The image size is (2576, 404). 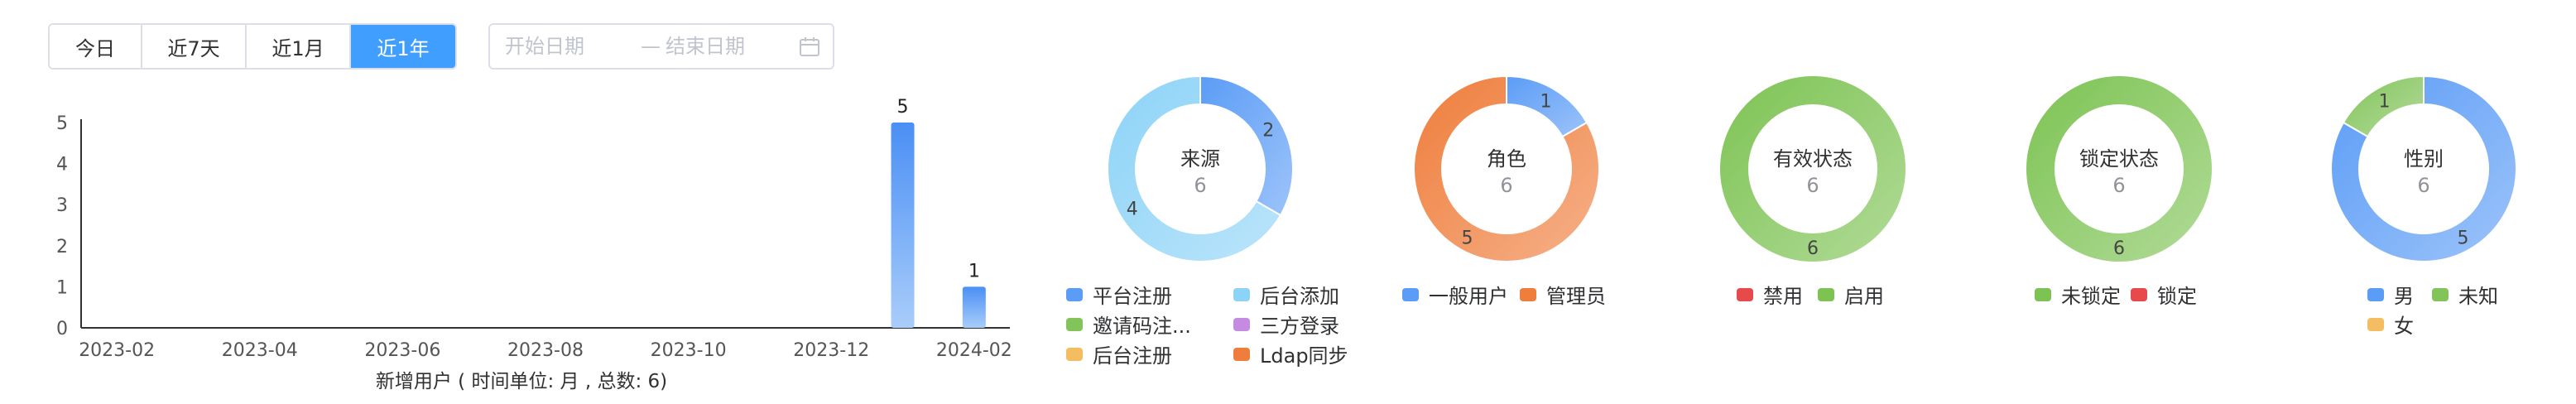 I want to click on source-donut-chart: 2 4 来源 6, so click(x=1200, y=168).